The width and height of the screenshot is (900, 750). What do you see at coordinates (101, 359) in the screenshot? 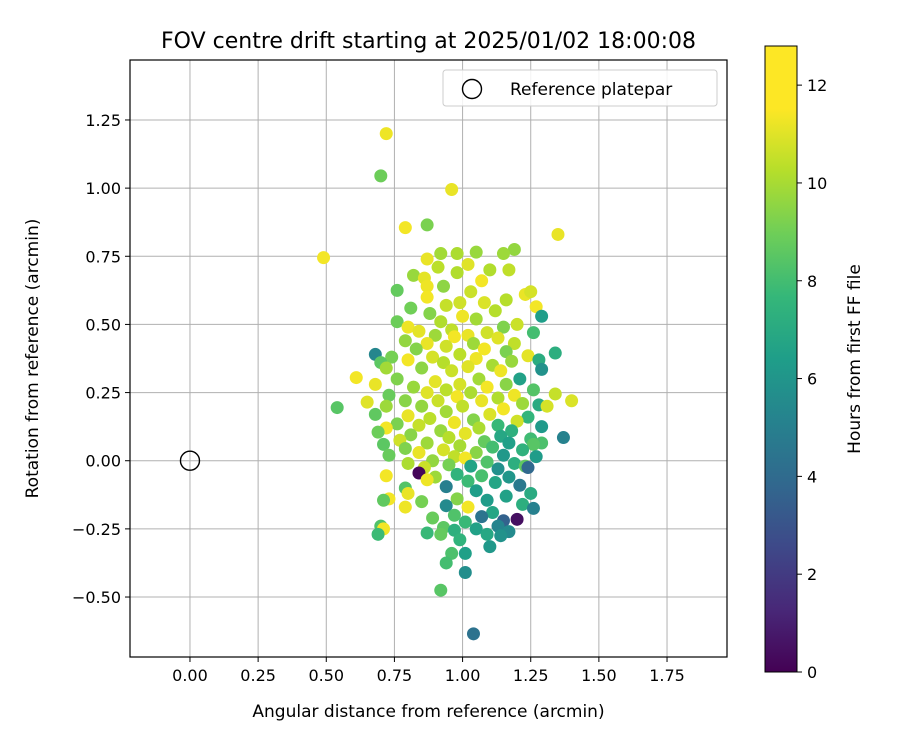
I see `y-axis-ticks: −0.50 −0.25 0.00 0.25 0.50 0.75 1.00 1.25` at bounding box center [101, 359].